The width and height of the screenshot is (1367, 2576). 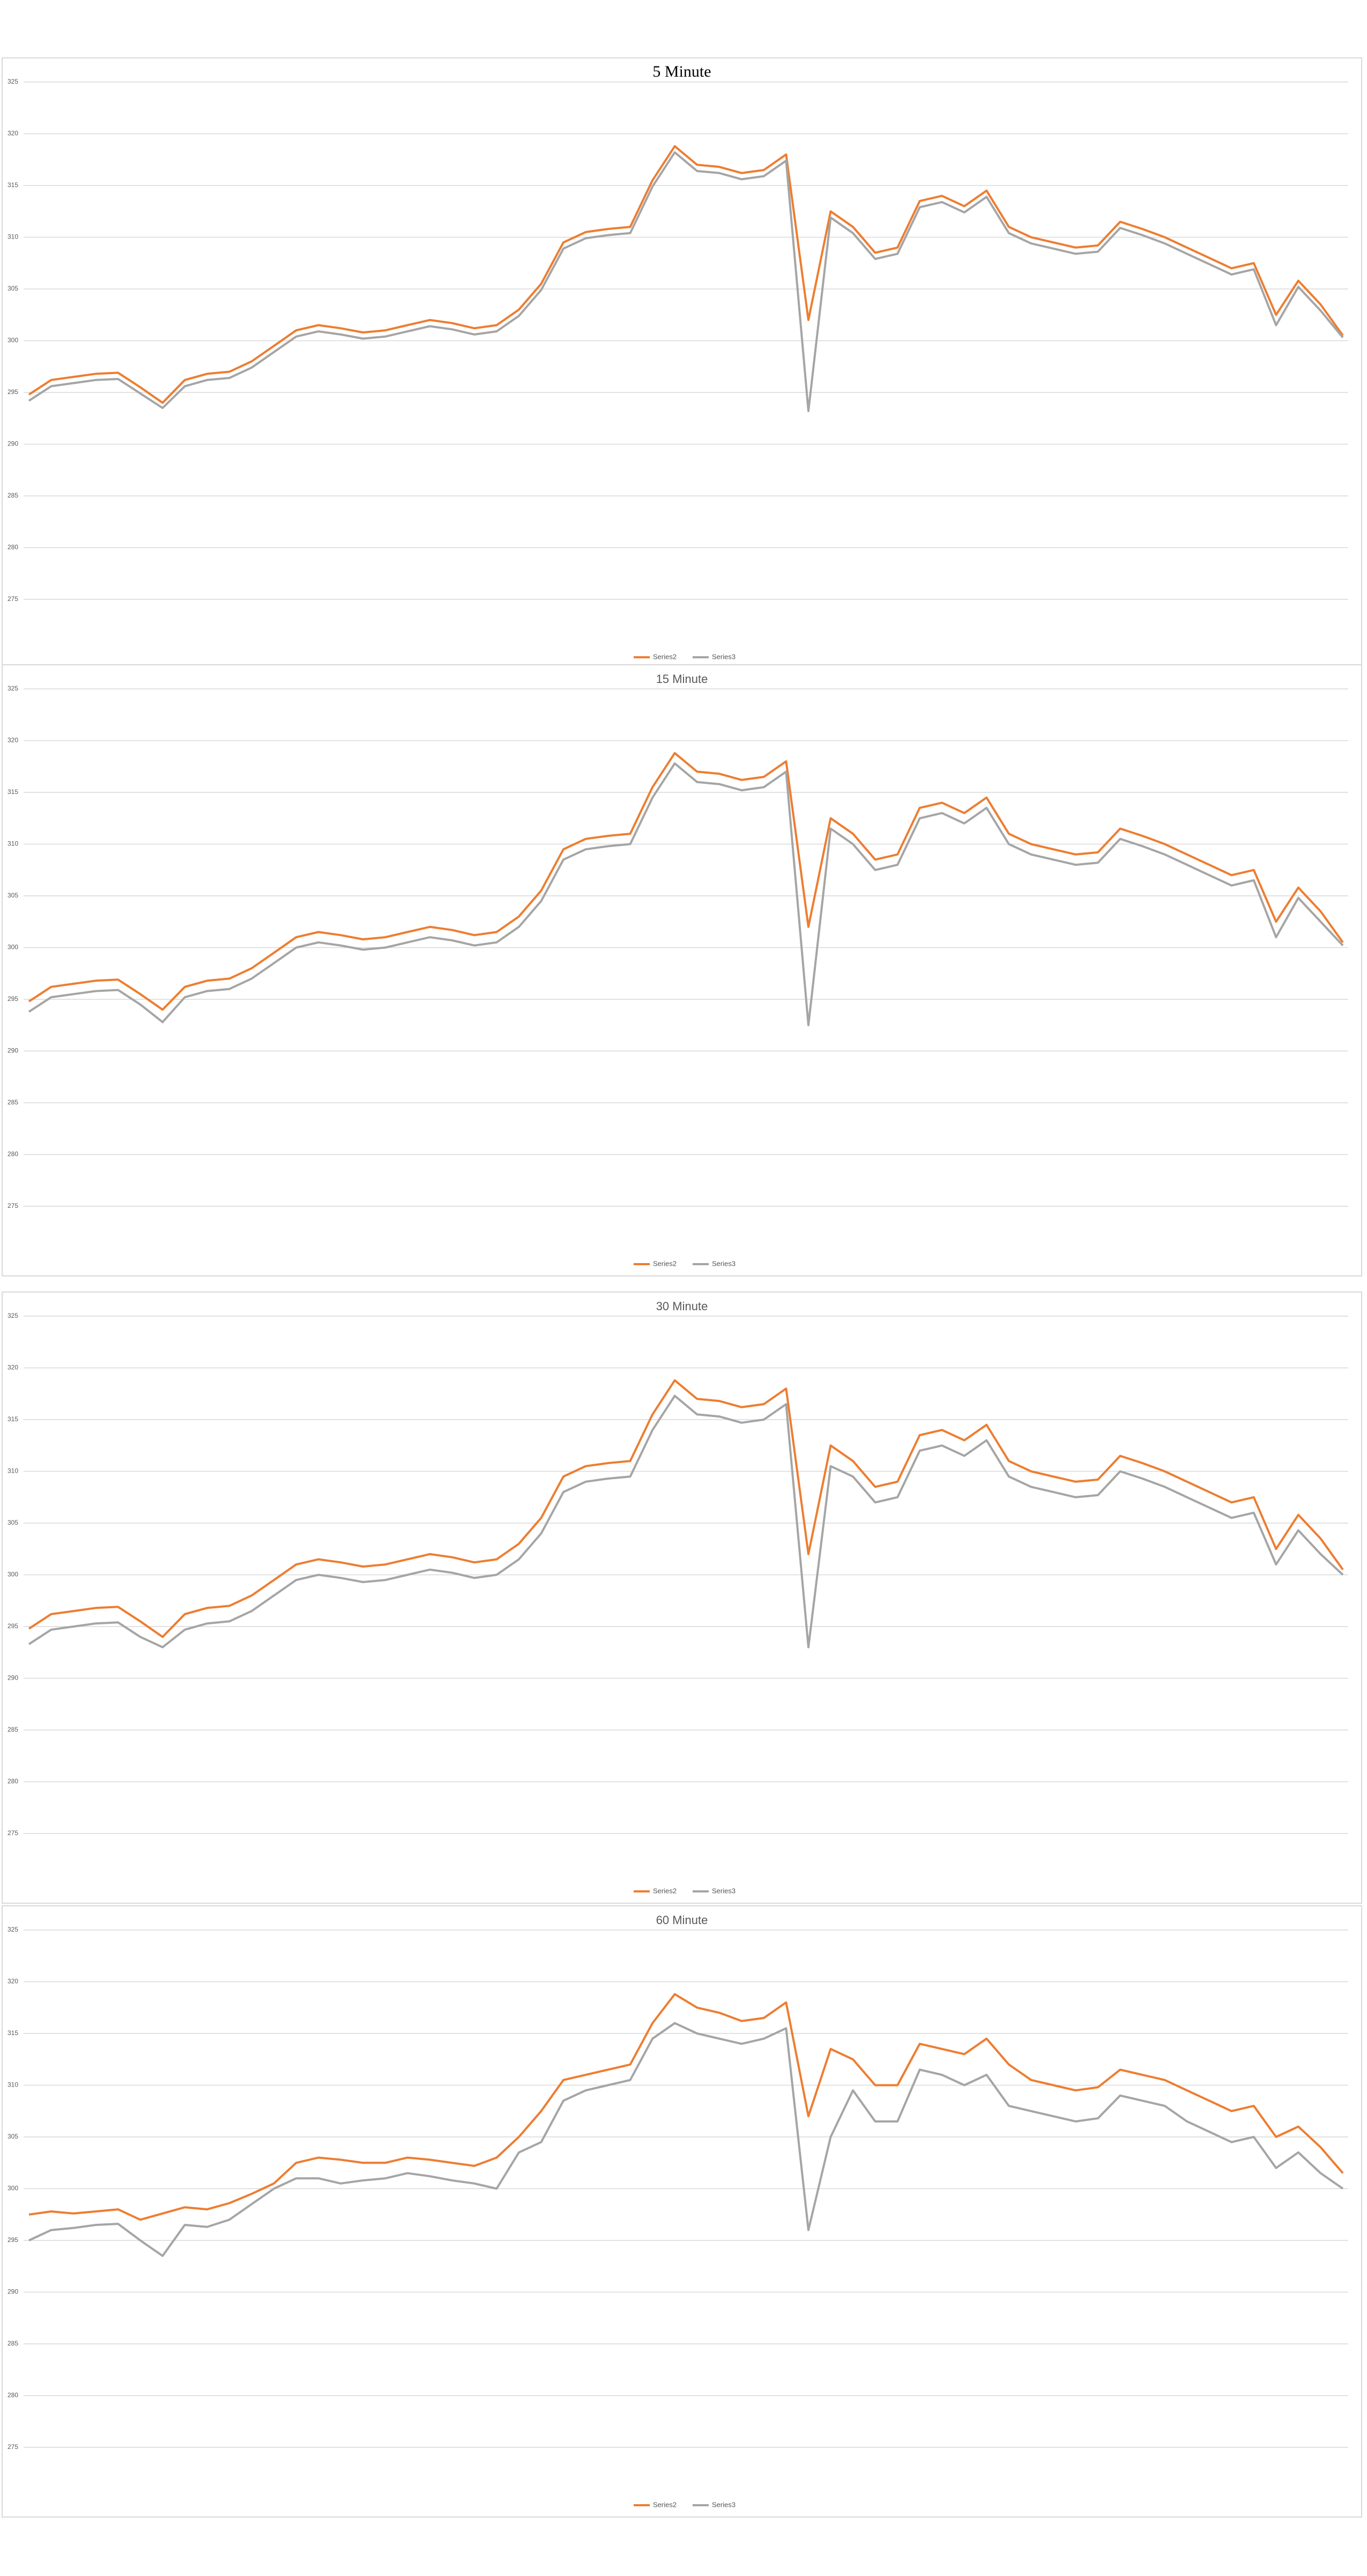 What do you see at coordinates (681, 72) in the screenshot?
I see `chart-title: 5 Minute` at bounding box center [681, 72].